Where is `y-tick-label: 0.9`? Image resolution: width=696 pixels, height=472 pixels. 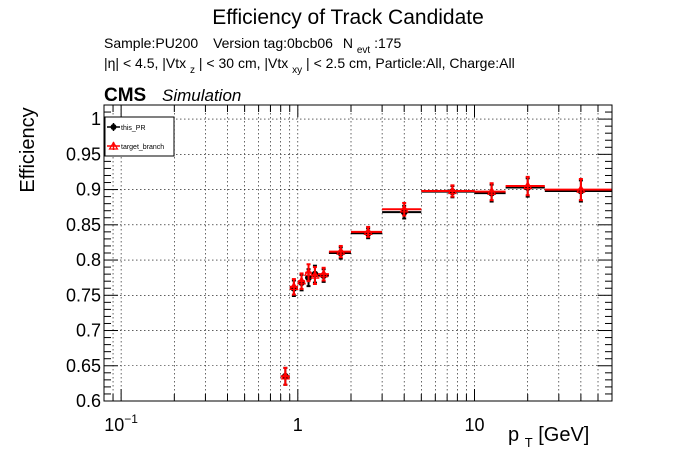
y-tick-label: 0.9 is located at coordinates (88, 190).